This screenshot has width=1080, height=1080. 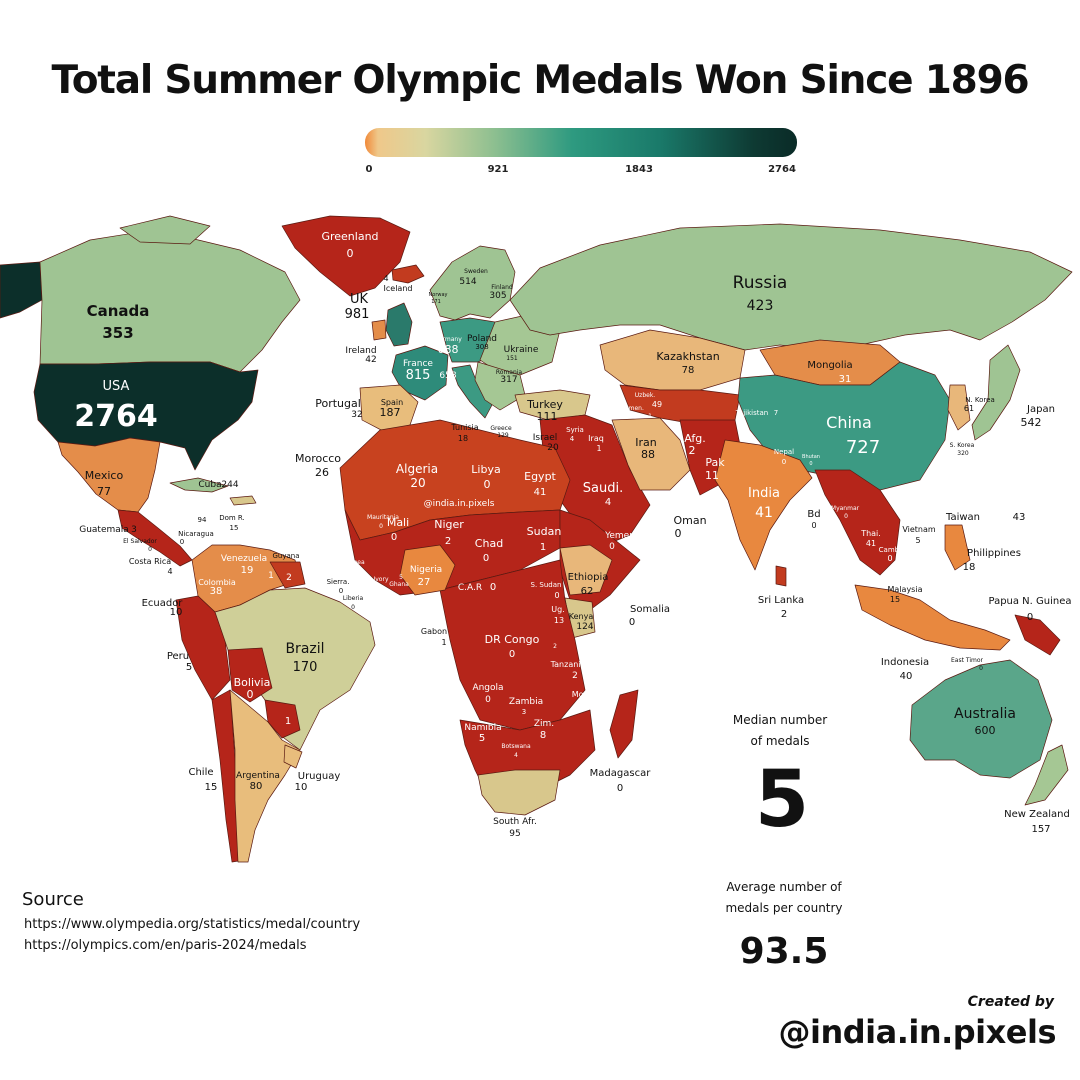 What do you see at coordinates (516, 746) in the screenshot?
I see `label-botswana-name: Botswana` at bounding box center [516, 746].